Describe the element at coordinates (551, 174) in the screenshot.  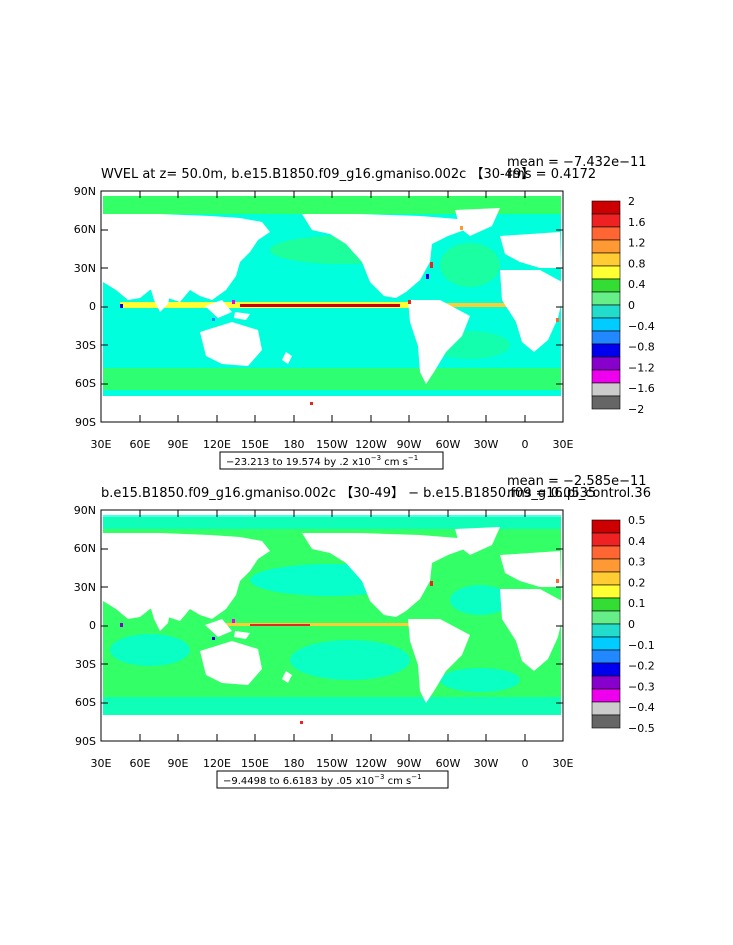
I see `panel-1-rms: rms = 0.4172` at that location.